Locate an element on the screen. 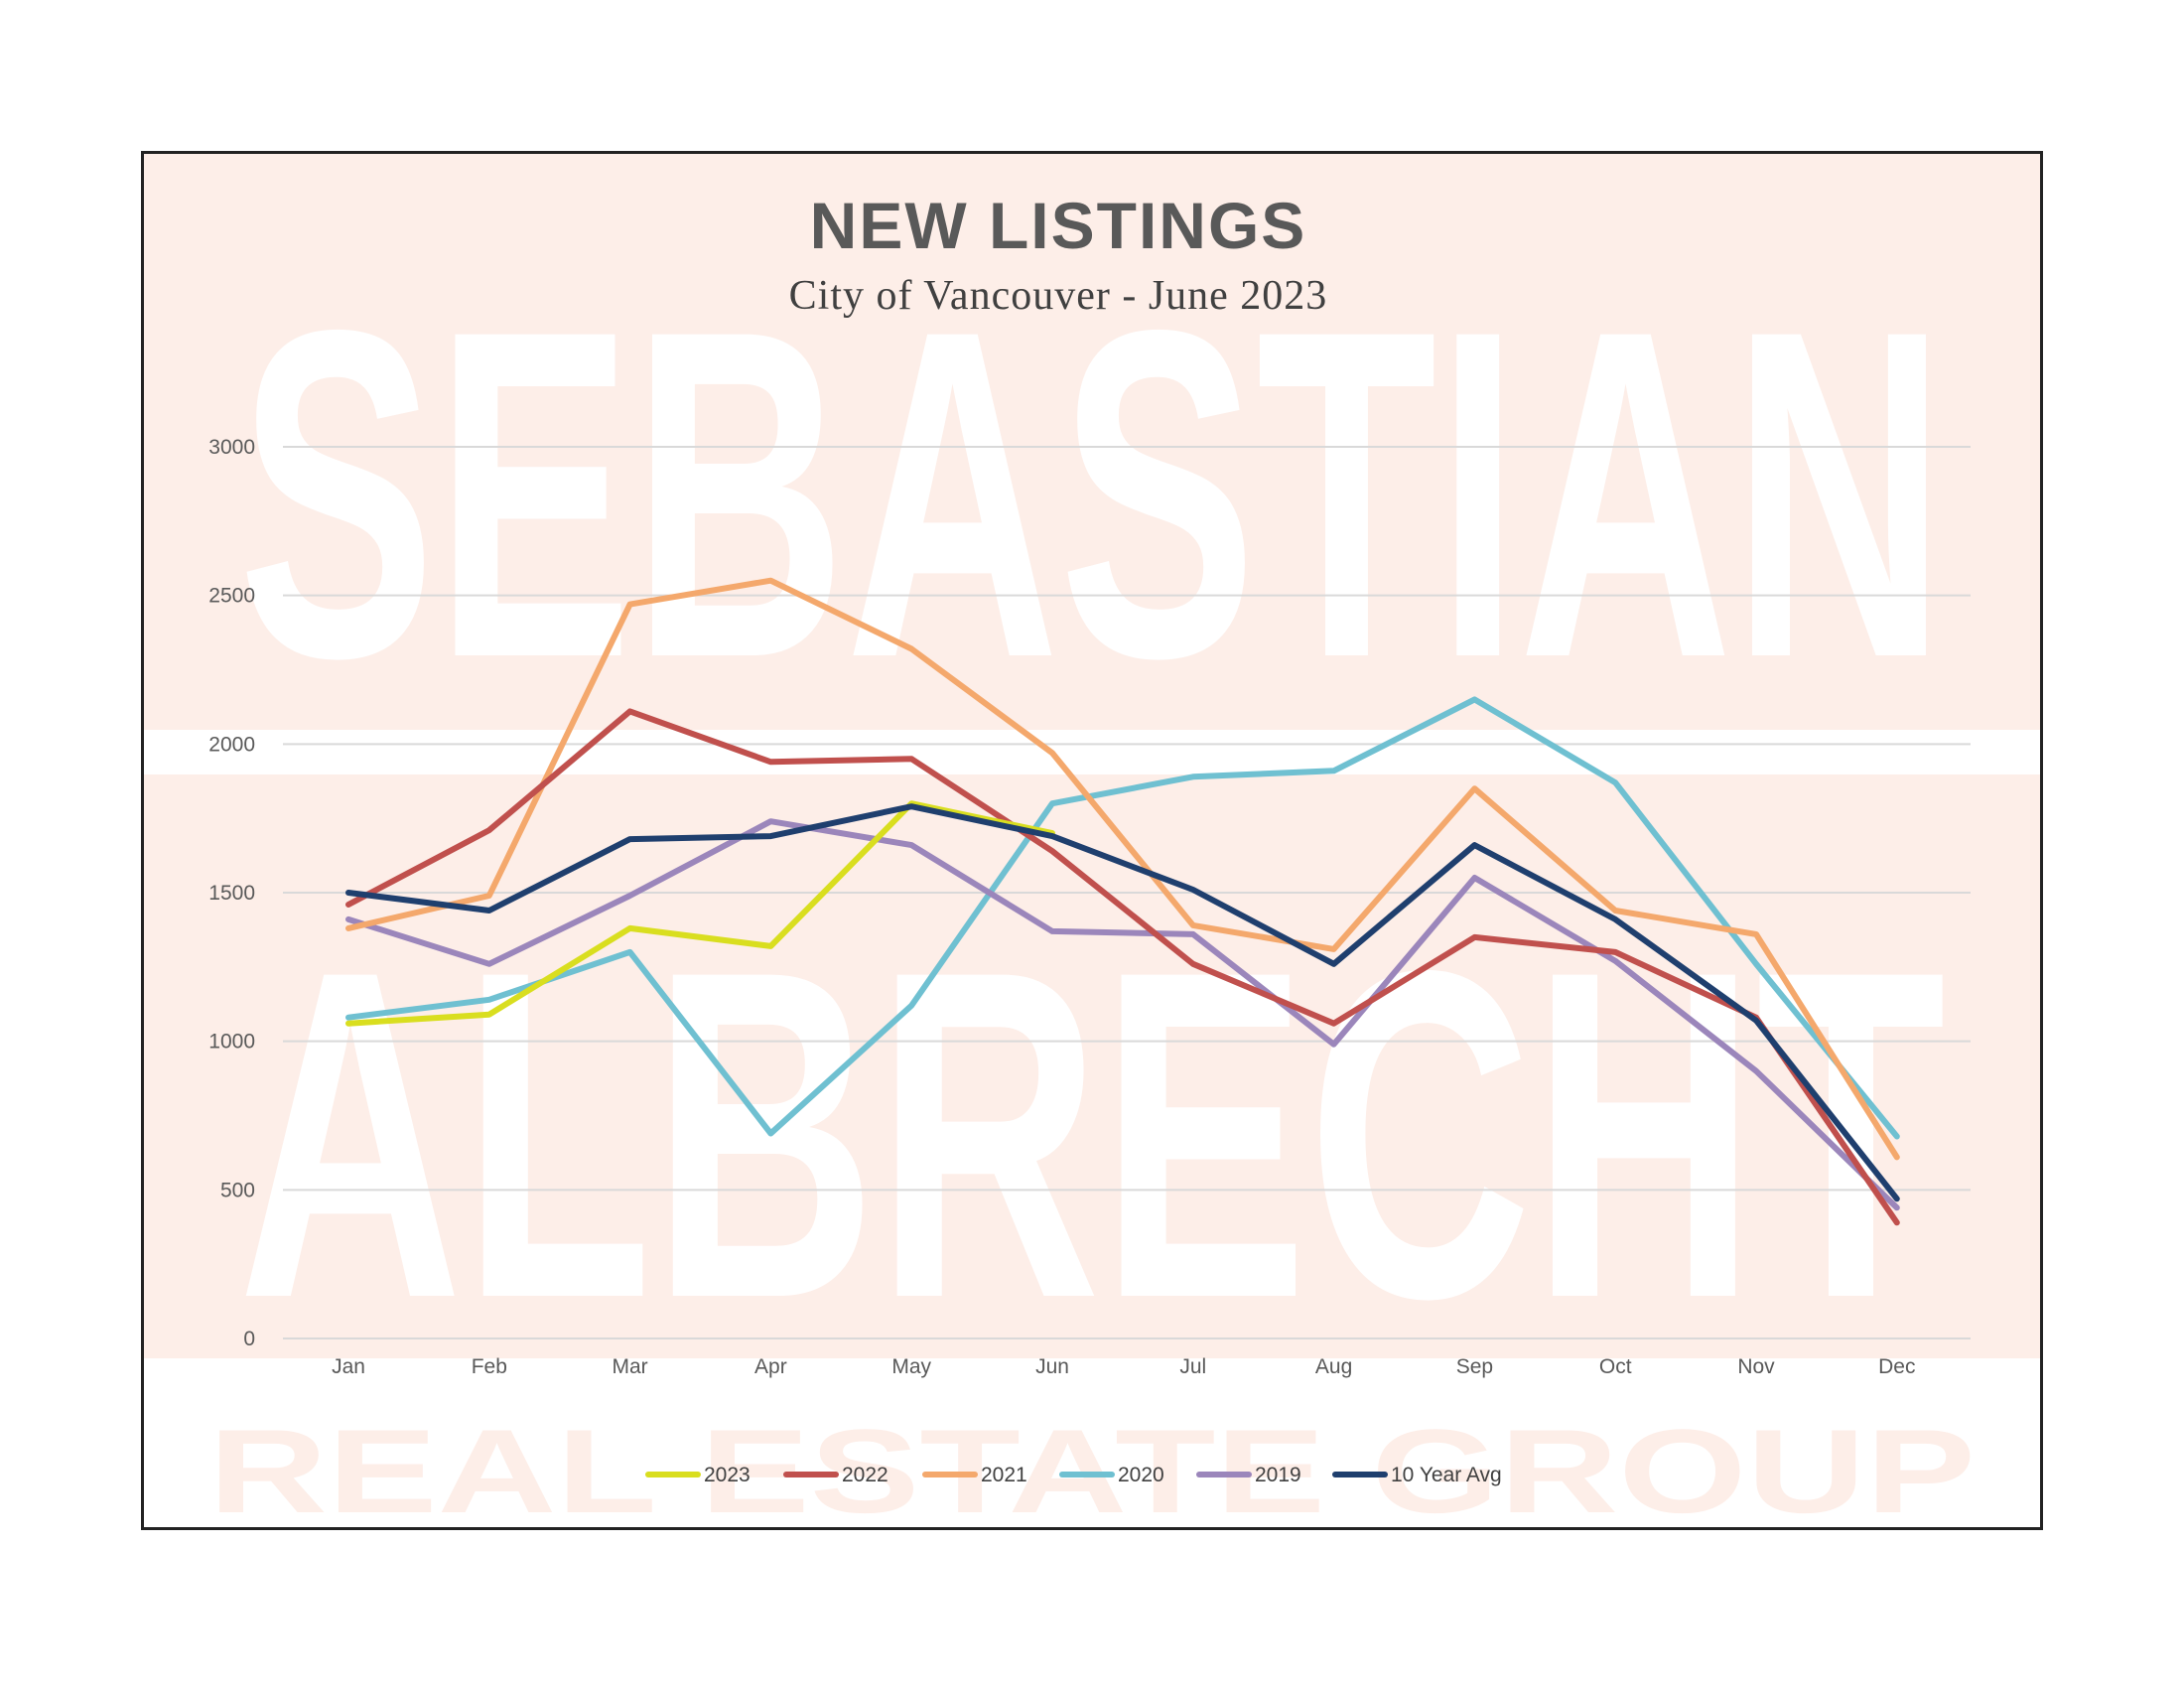 The height and width of the screenshot is (1688, 2184). y-tick-label: 2500 is located at coordinates (231, 596).